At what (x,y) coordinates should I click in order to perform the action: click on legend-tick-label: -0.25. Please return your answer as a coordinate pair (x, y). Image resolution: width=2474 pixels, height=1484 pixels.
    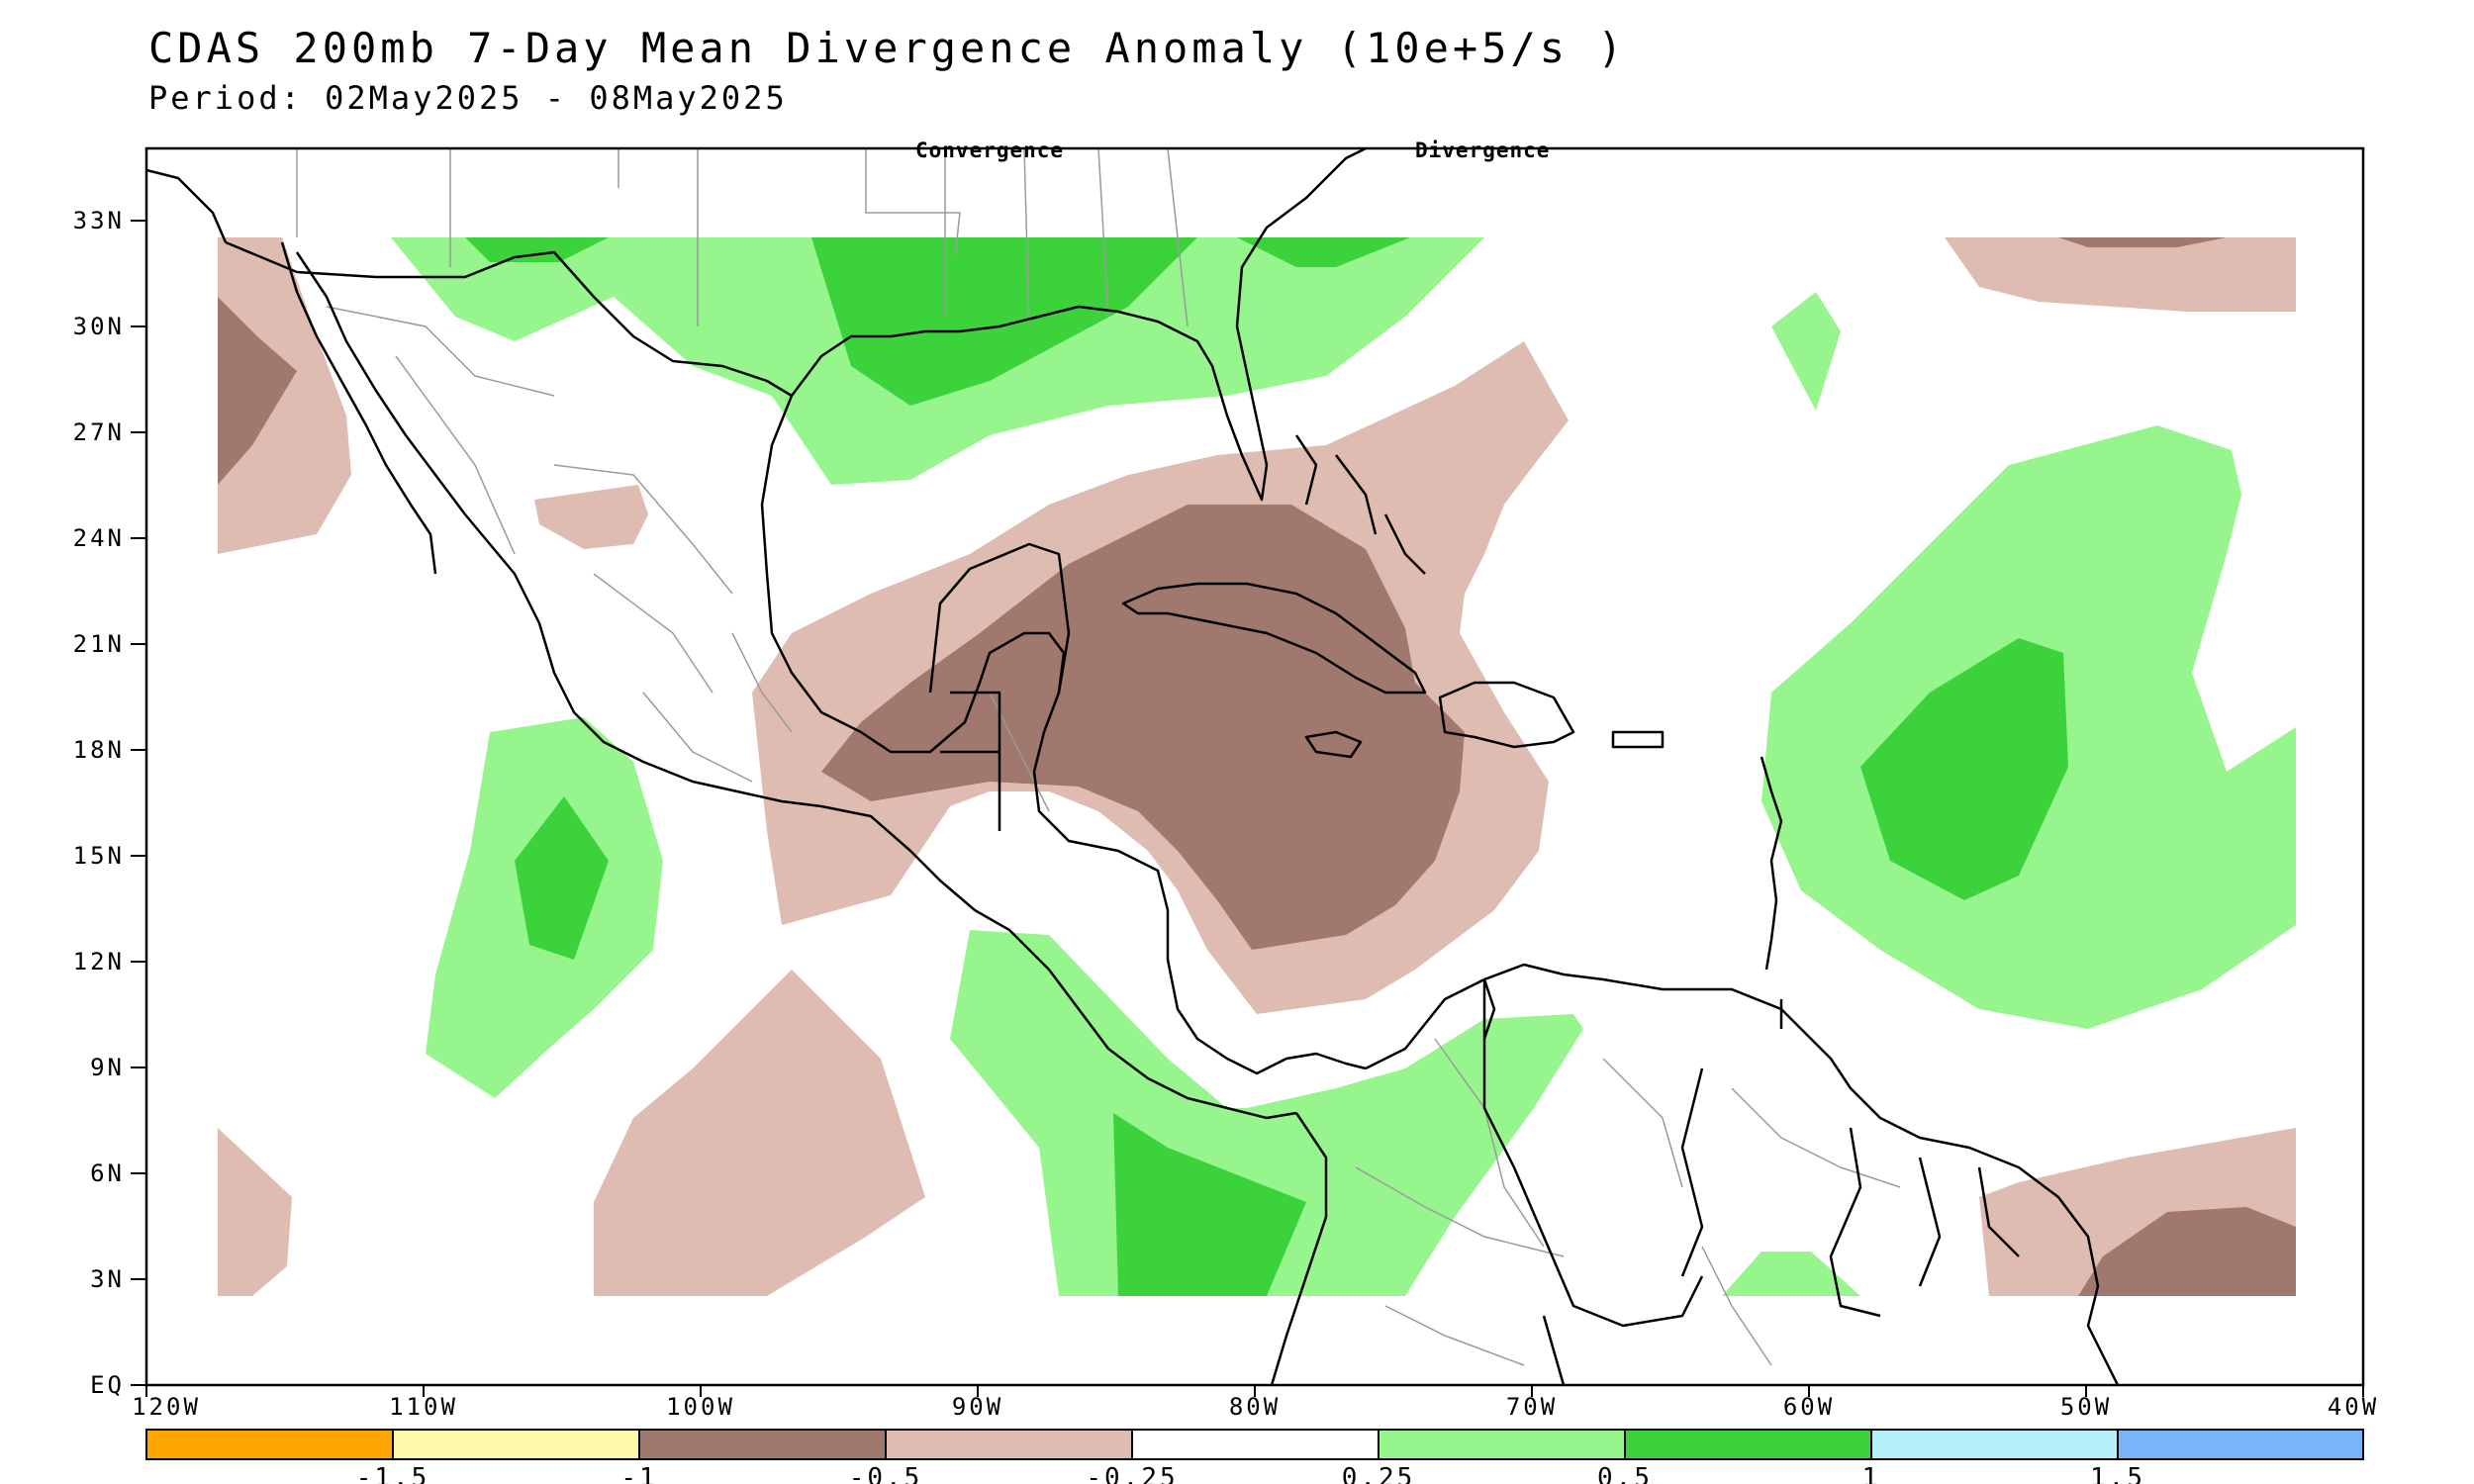
    Looking at the image, I should click on (1132, 1473).